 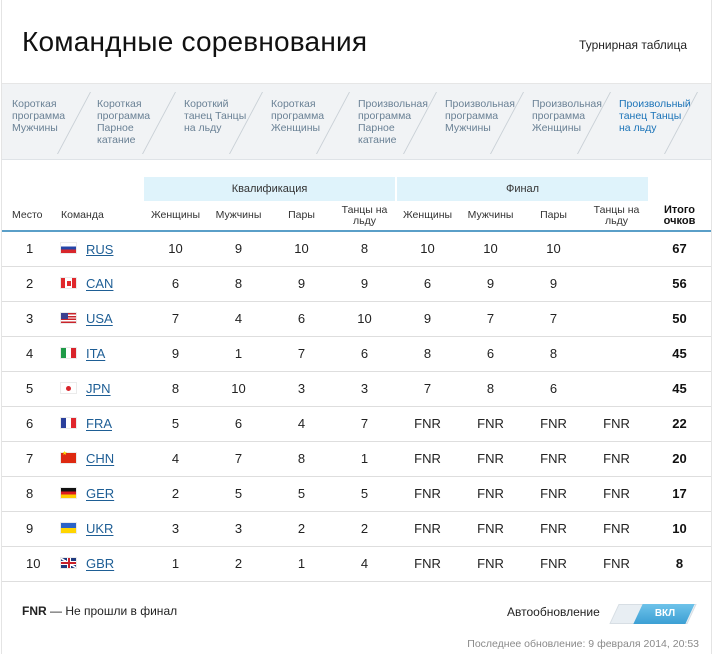 I want to click on qualification-score-cell: 7, so click(x=238, y=458).